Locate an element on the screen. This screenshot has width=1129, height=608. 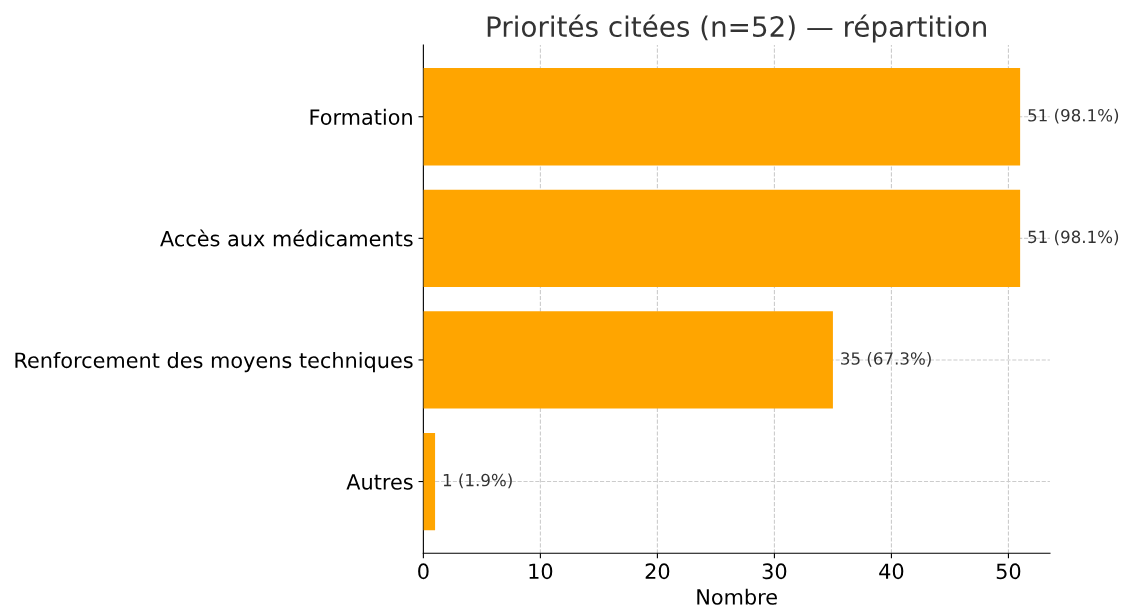
y-tick-label: Formation is located at coordinates (361, 116).